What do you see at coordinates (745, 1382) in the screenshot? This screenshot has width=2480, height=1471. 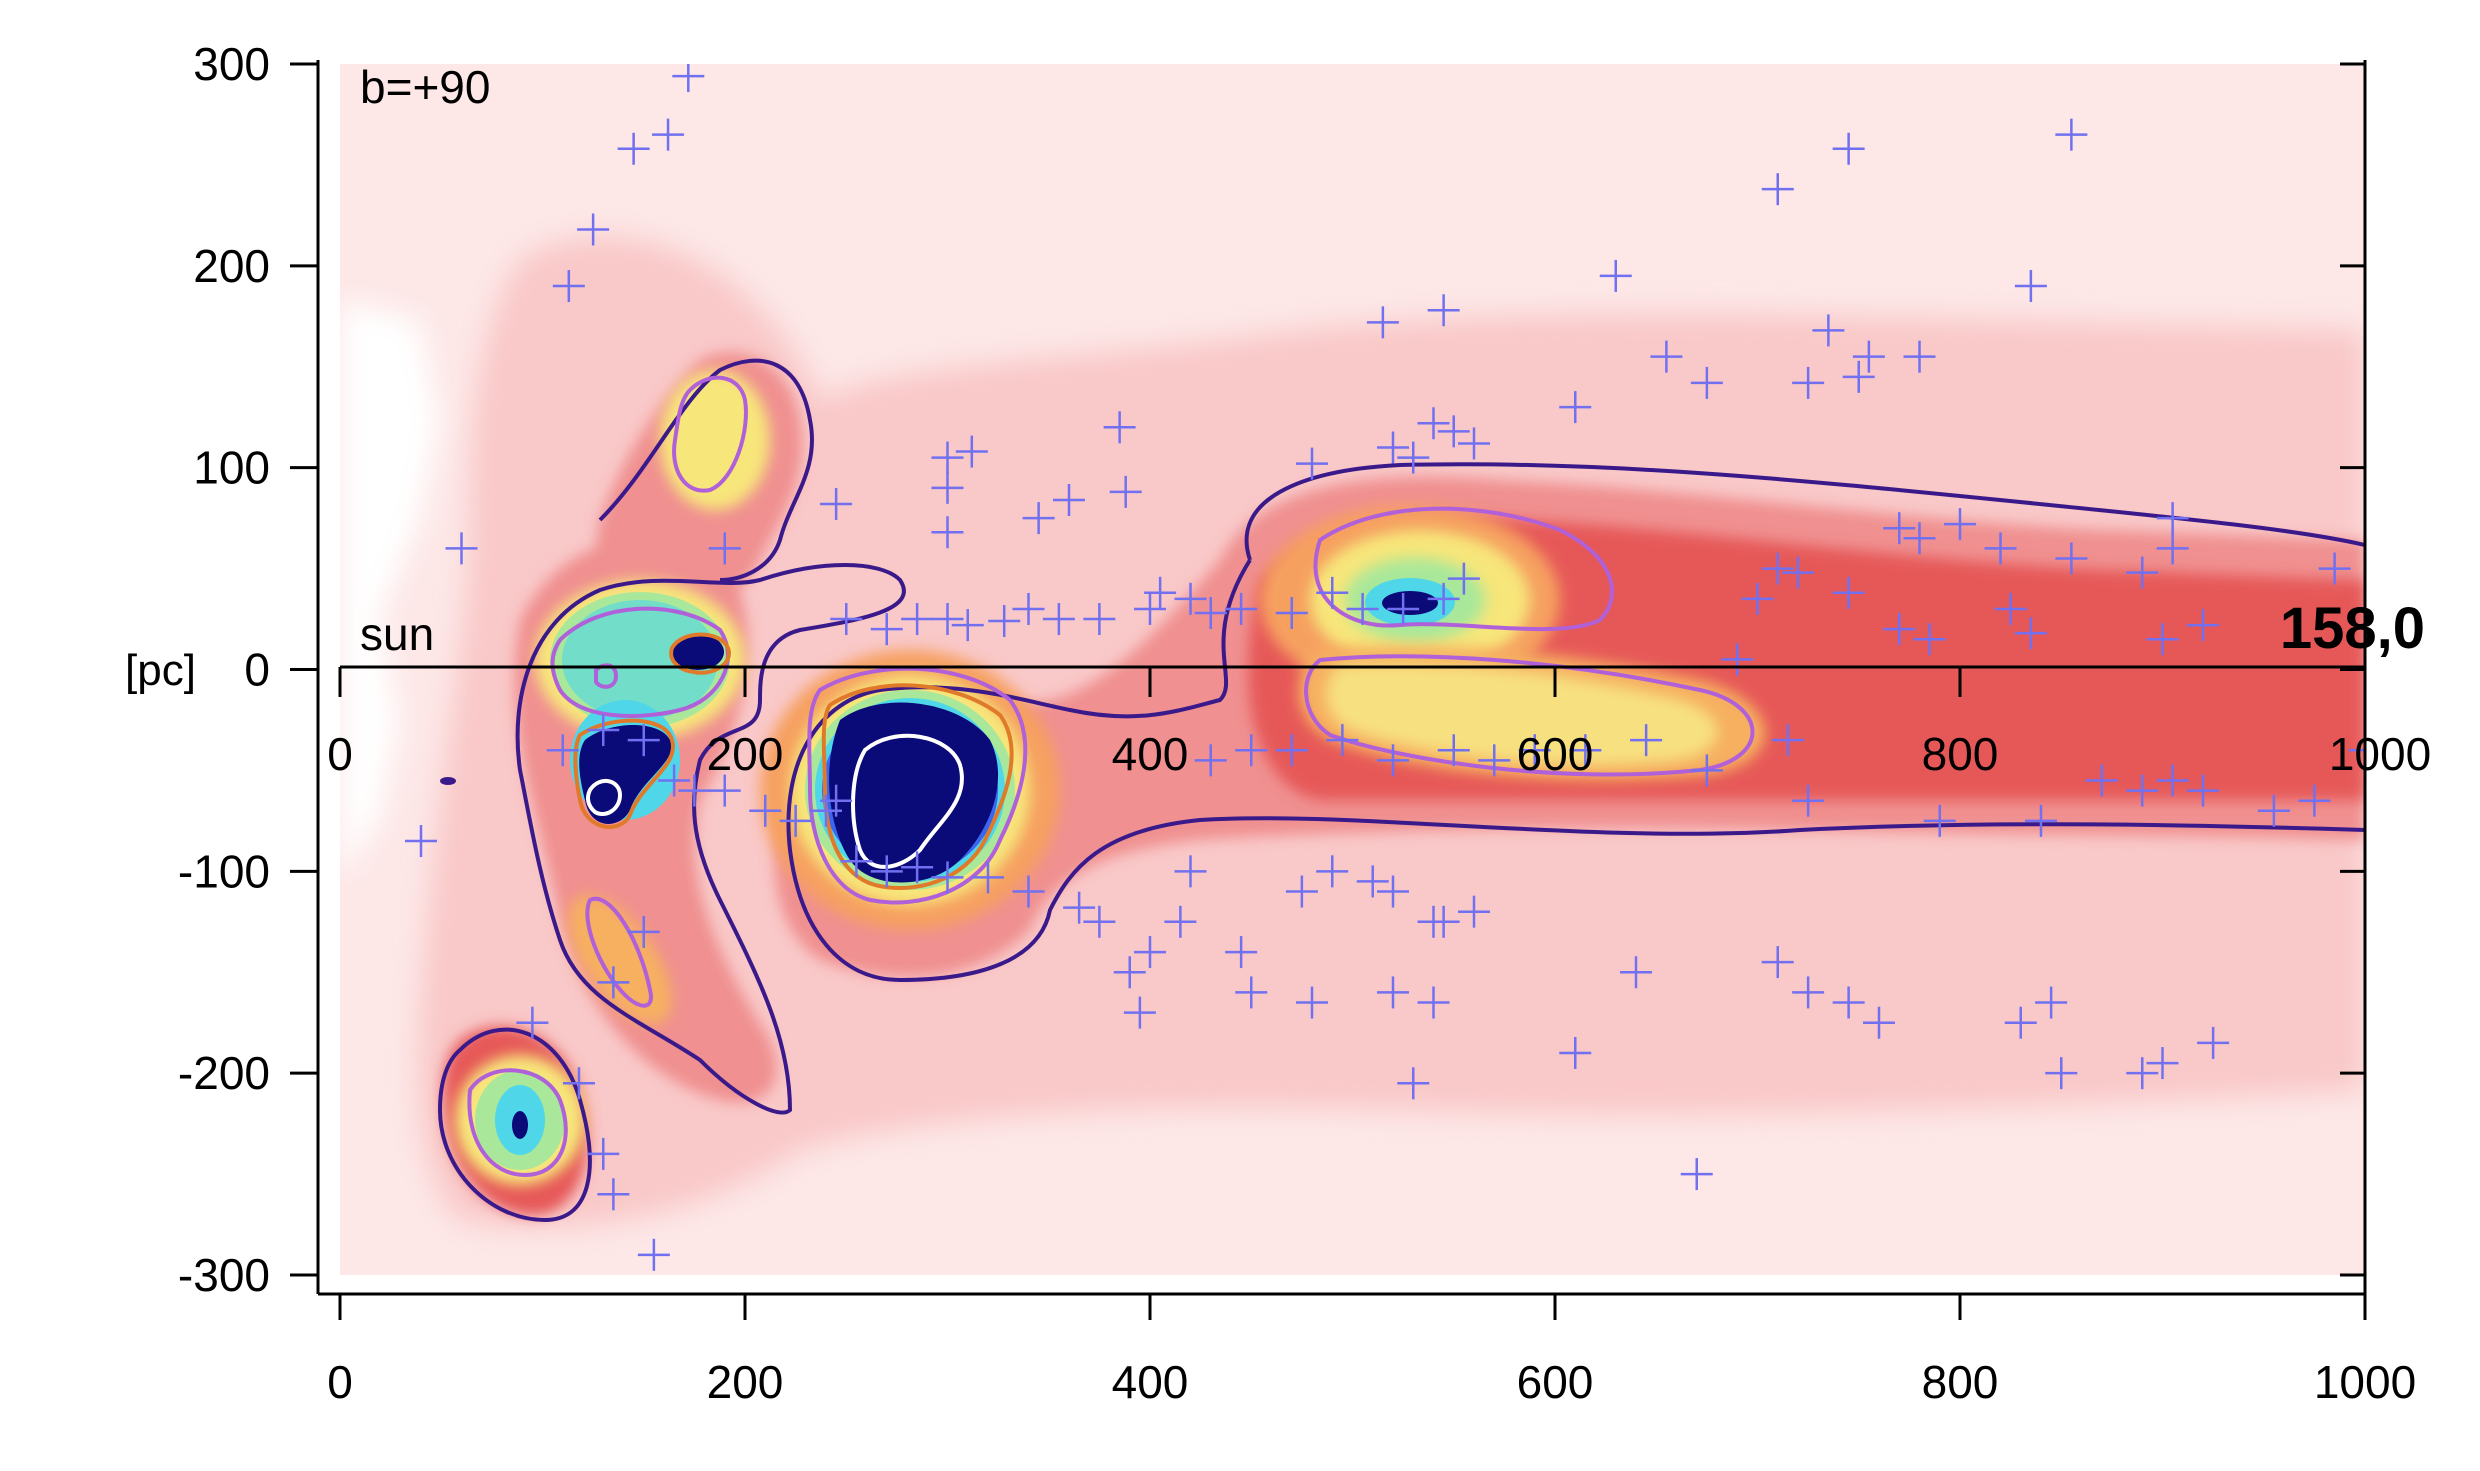 I see `x-tick-label: 200` at bounding box center [745, 1382].